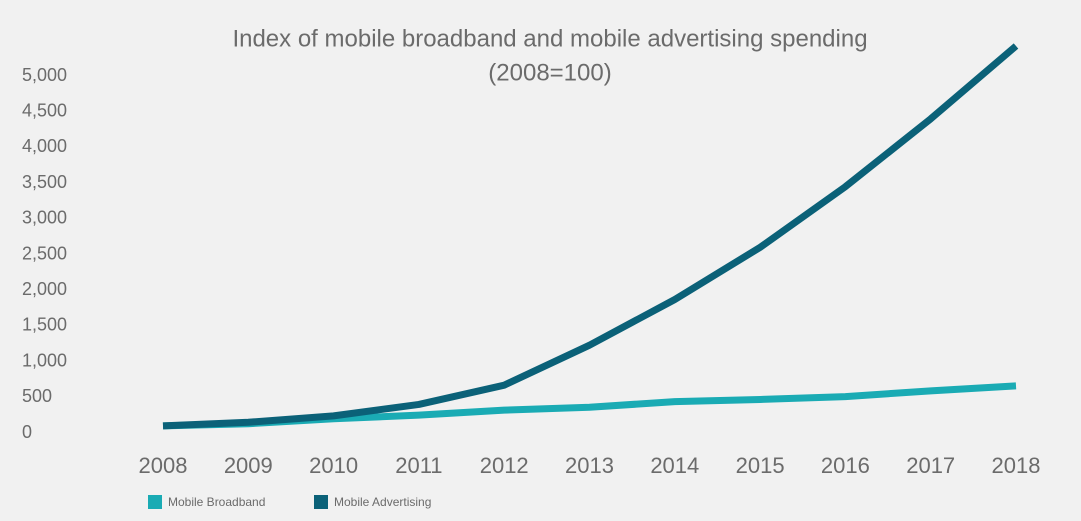 This screenshot has height=521, width=1081. What do you see at coordinates (163, 465) in the screenshot?
I see `x-tick-label: 2008` at bounding box center [163, 465].